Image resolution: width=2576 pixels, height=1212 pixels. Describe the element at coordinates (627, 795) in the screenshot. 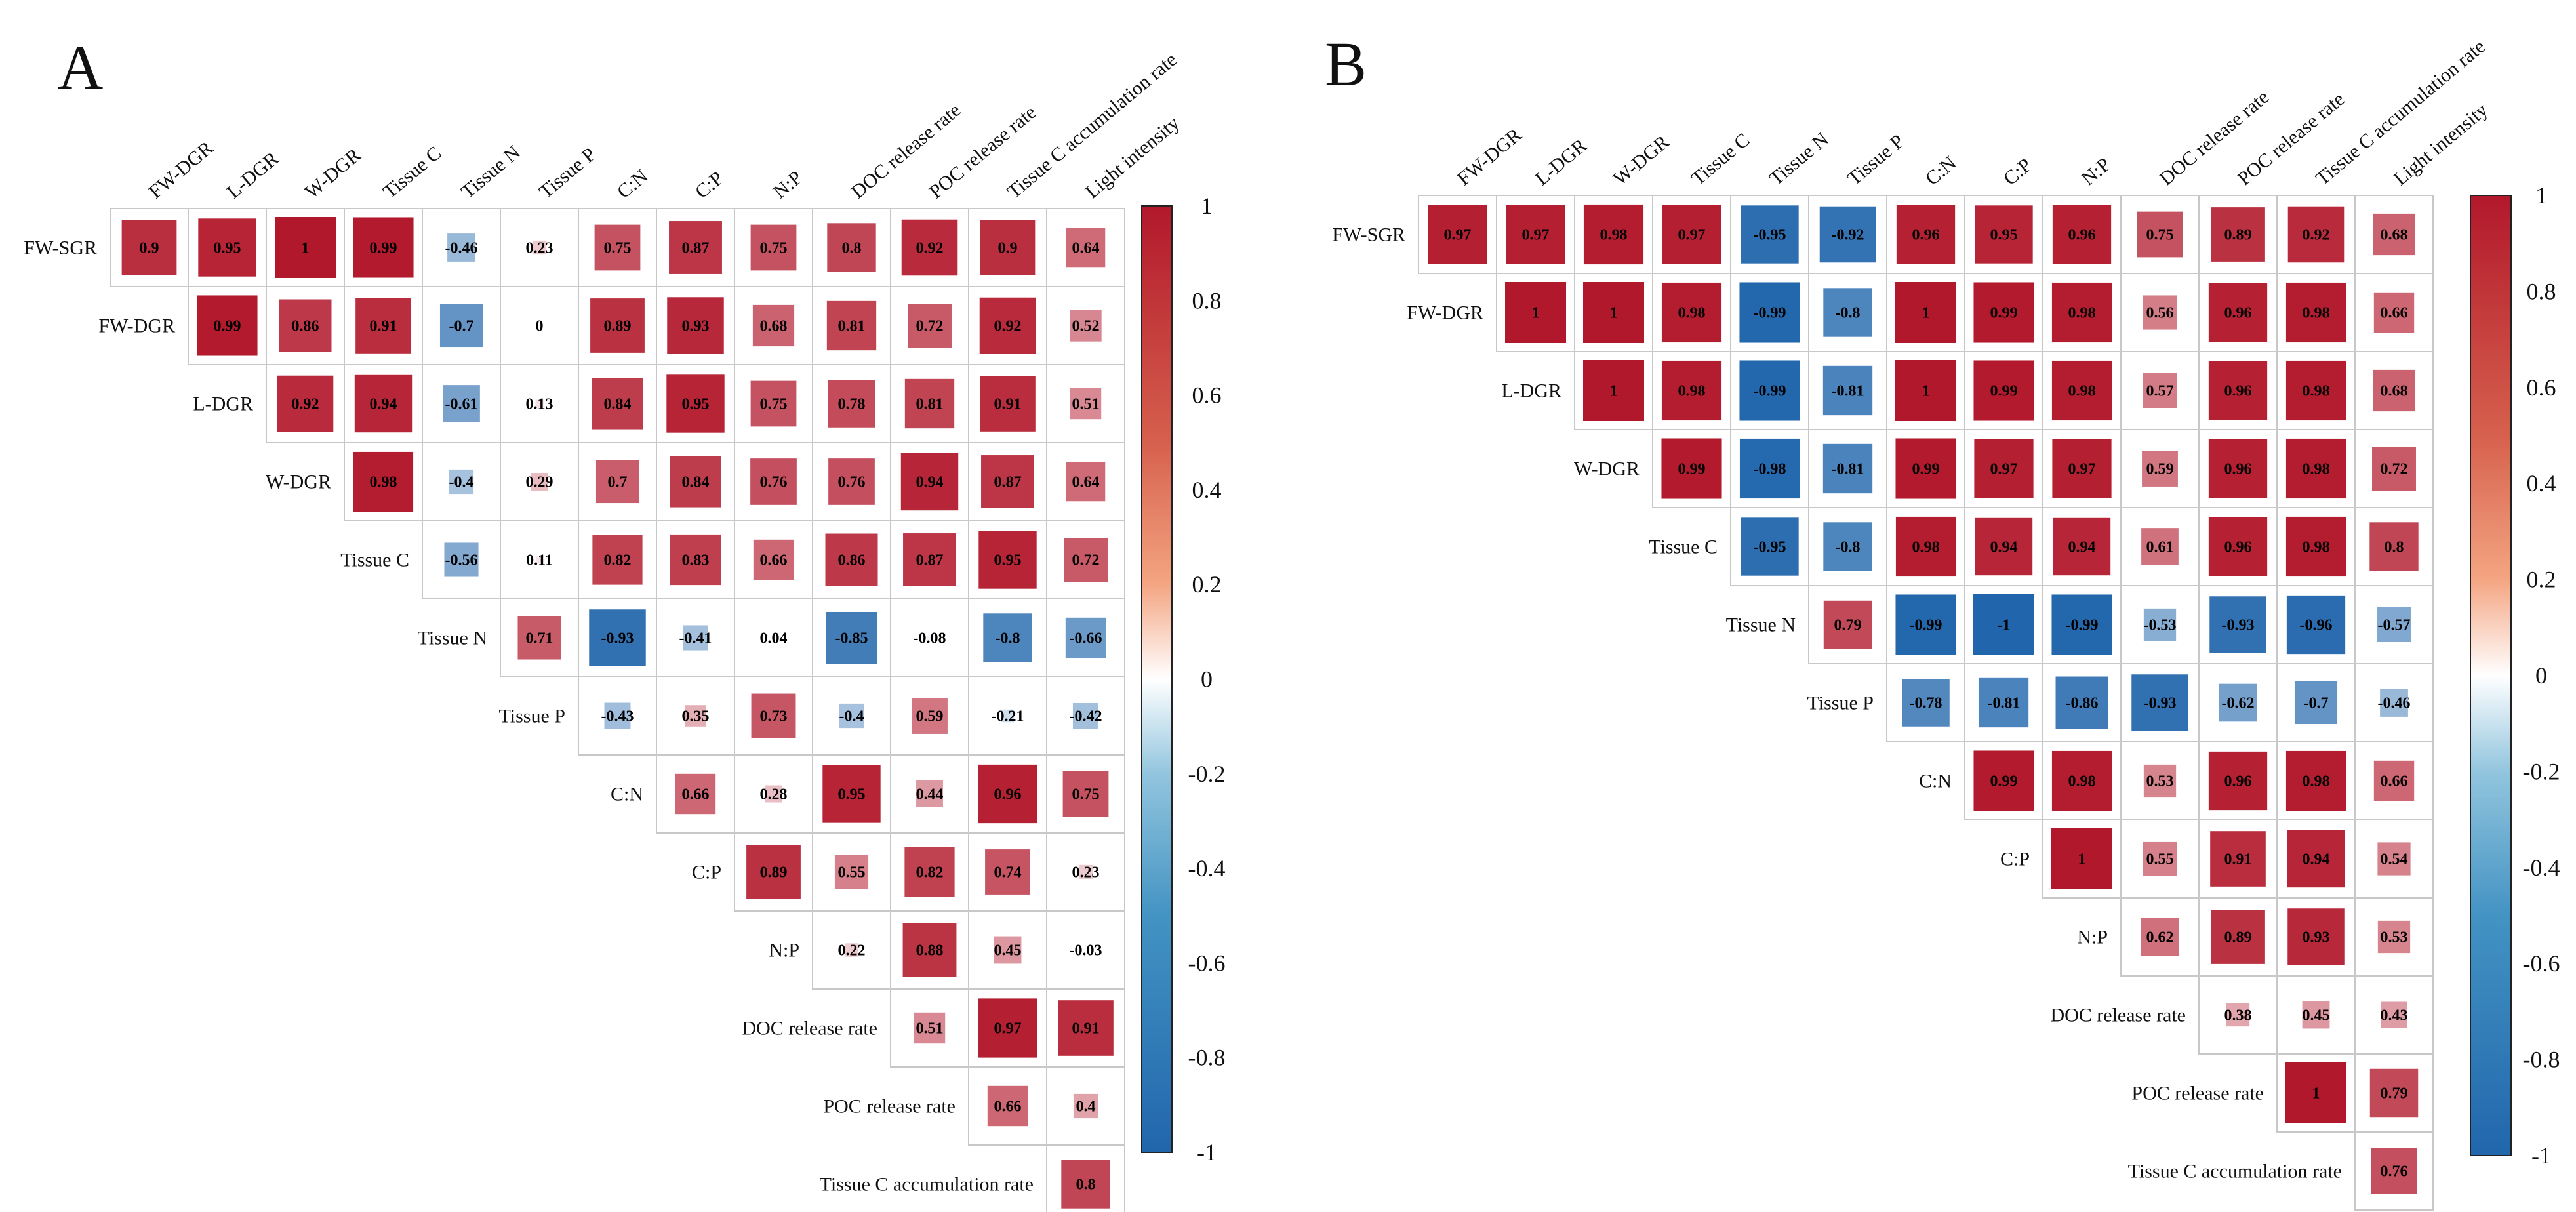

I see `row-label: C:N` at that location.